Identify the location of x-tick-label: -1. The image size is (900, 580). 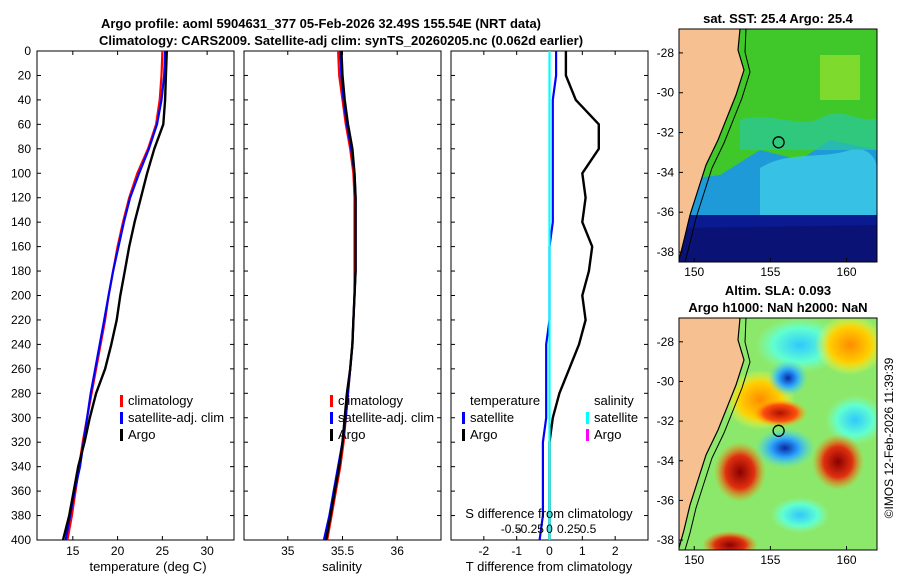
(516, 551).